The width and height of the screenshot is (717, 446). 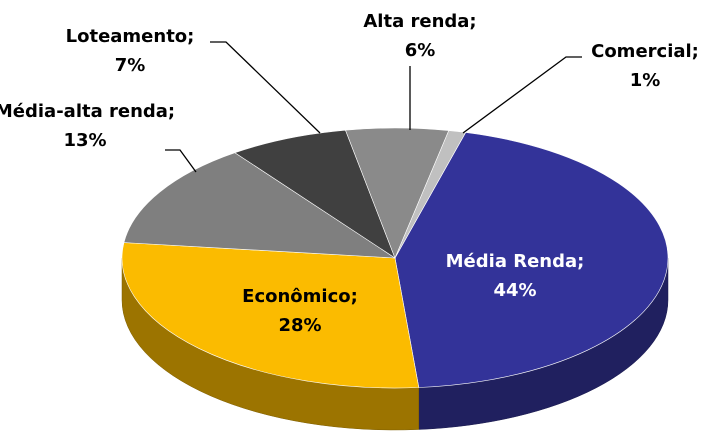 I want to click on category-label: Alta renda;, so click(x=419, y=21).